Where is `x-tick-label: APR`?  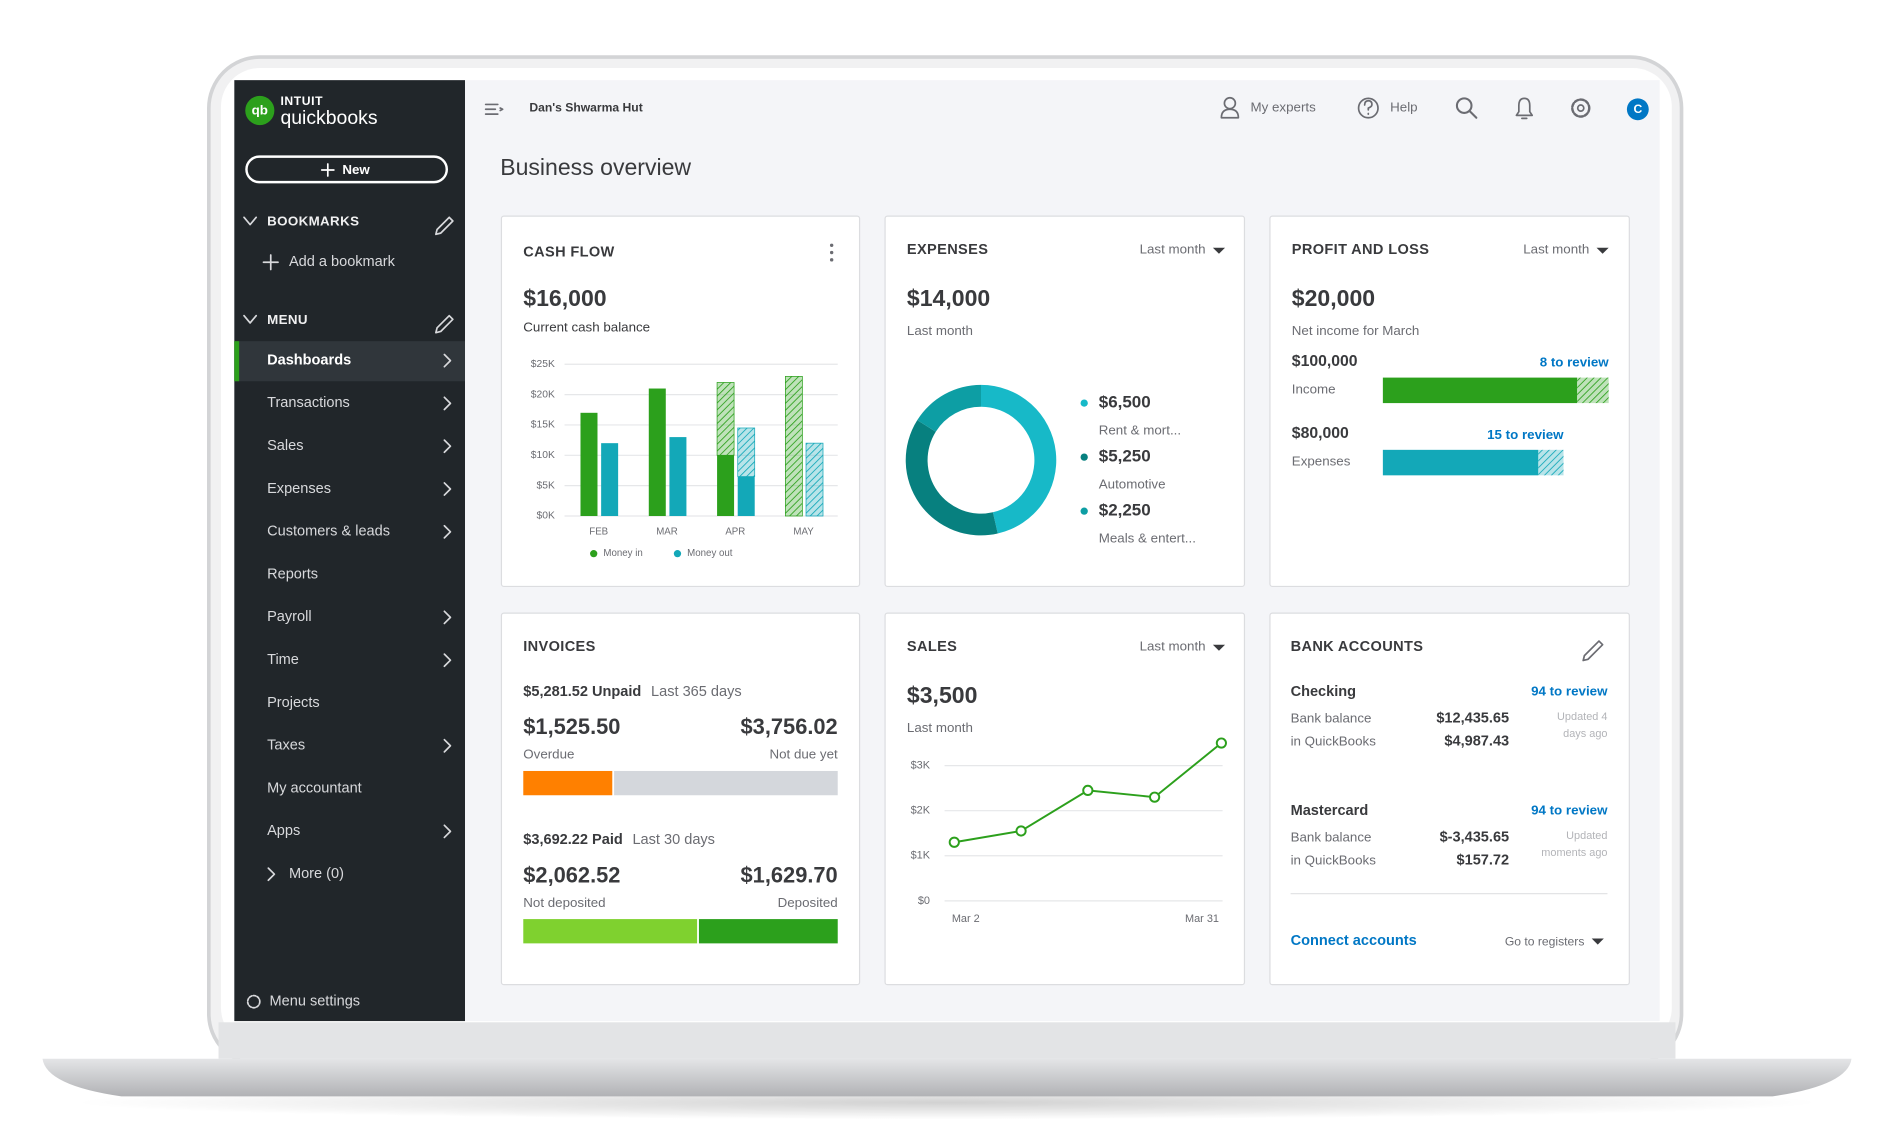
x-tick-label: APR is located at coordinates (735, 531).